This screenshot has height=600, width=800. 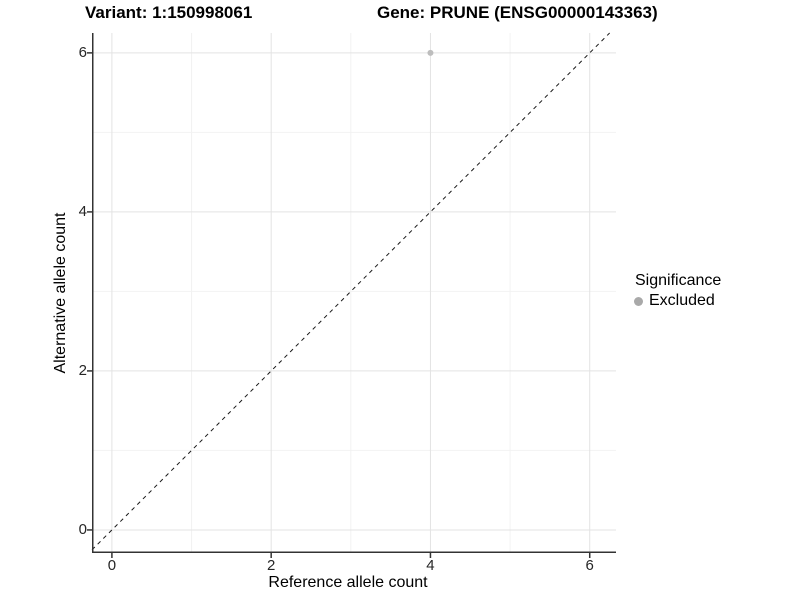 I want to click on y-tick-label: 4, so click(x=82, y=211).